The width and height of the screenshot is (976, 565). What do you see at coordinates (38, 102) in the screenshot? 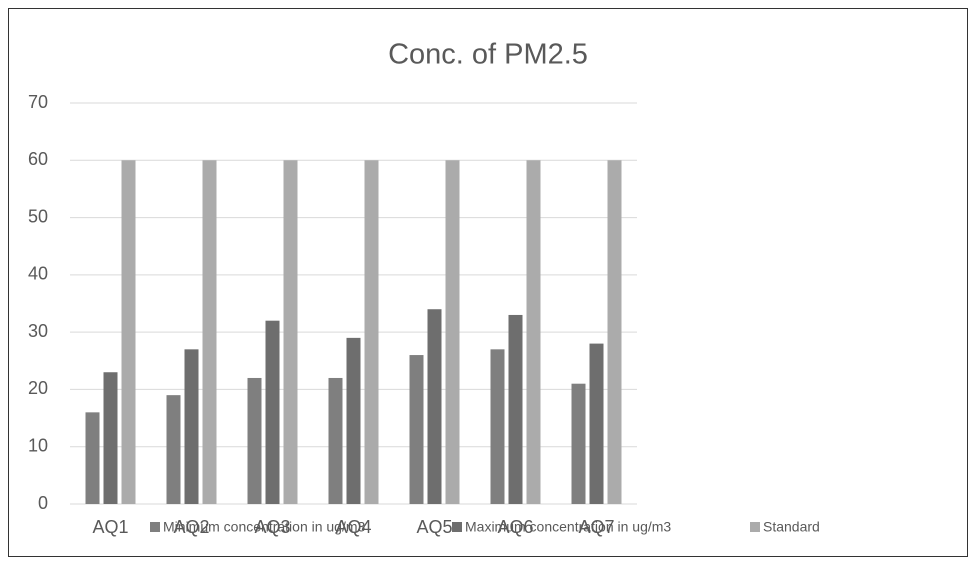
I see `y-tick-label: 70` at bounding box center [38, 102].